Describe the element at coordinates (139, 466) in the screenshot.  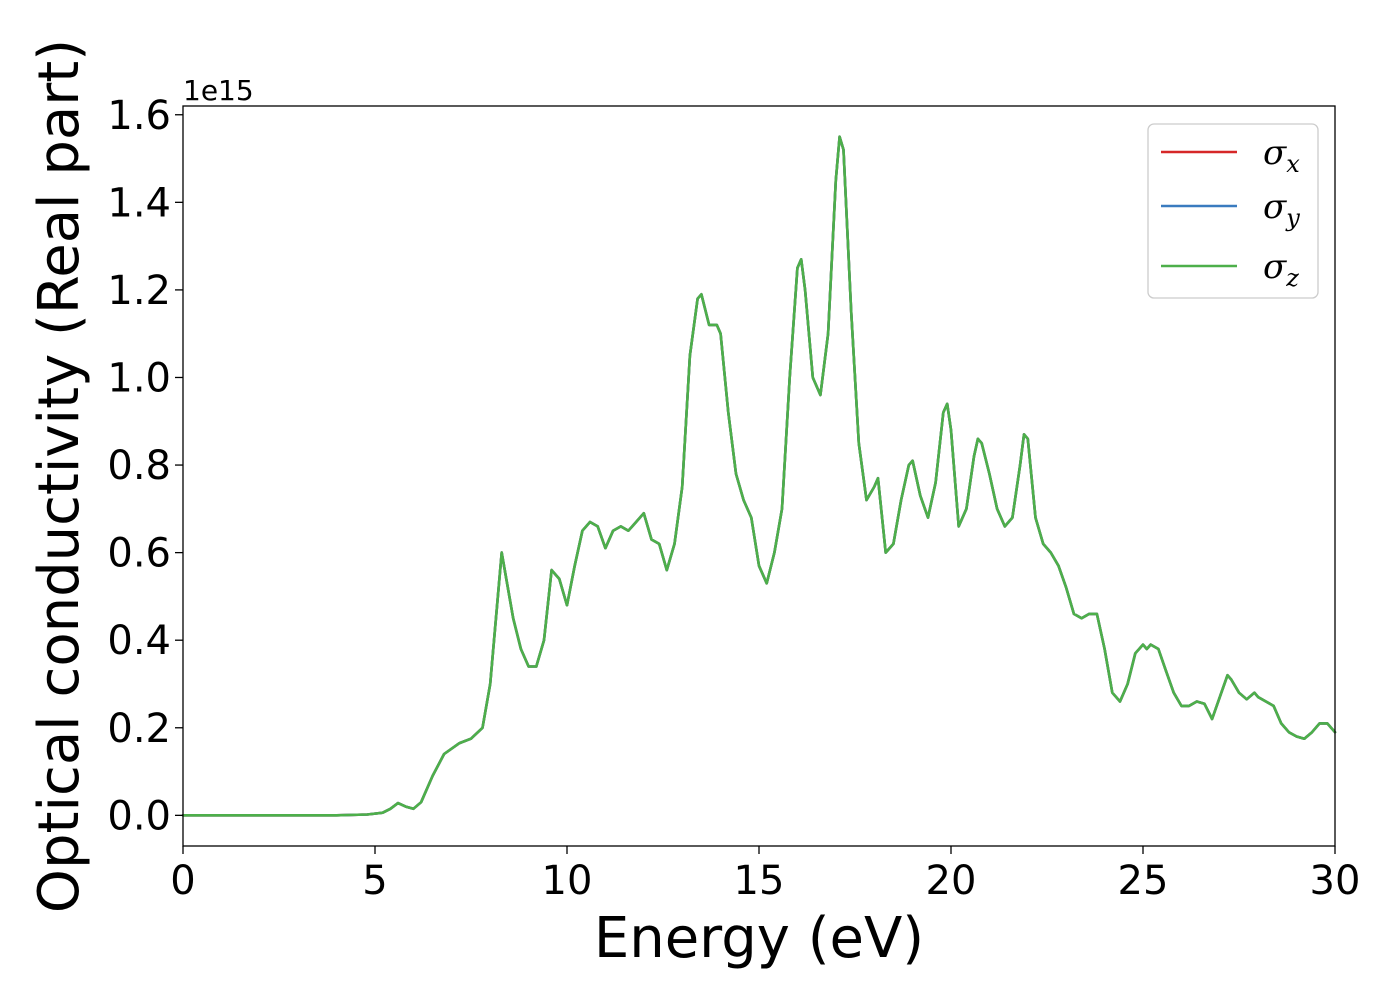
I see `y-tick-label: 0.8` at that location.